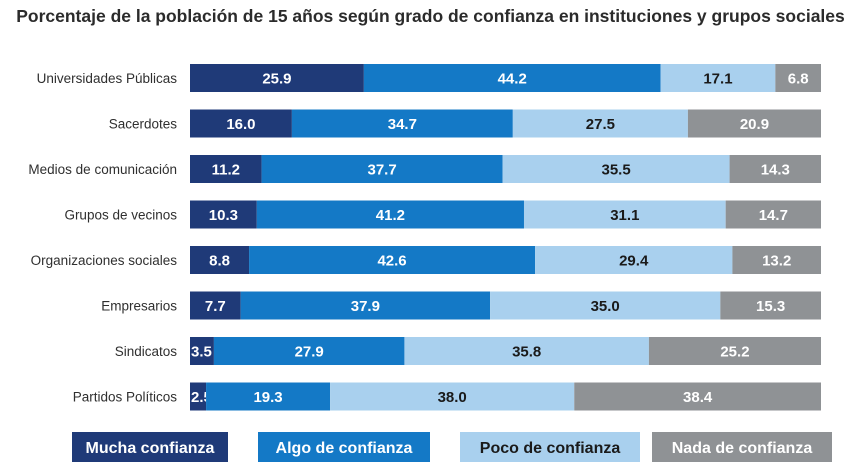 The height and width of the screenshot is (469, 861). I want to click on value-label-mucha-confianza-grupos-de-vecinos: 10.3, so click(223, 215).